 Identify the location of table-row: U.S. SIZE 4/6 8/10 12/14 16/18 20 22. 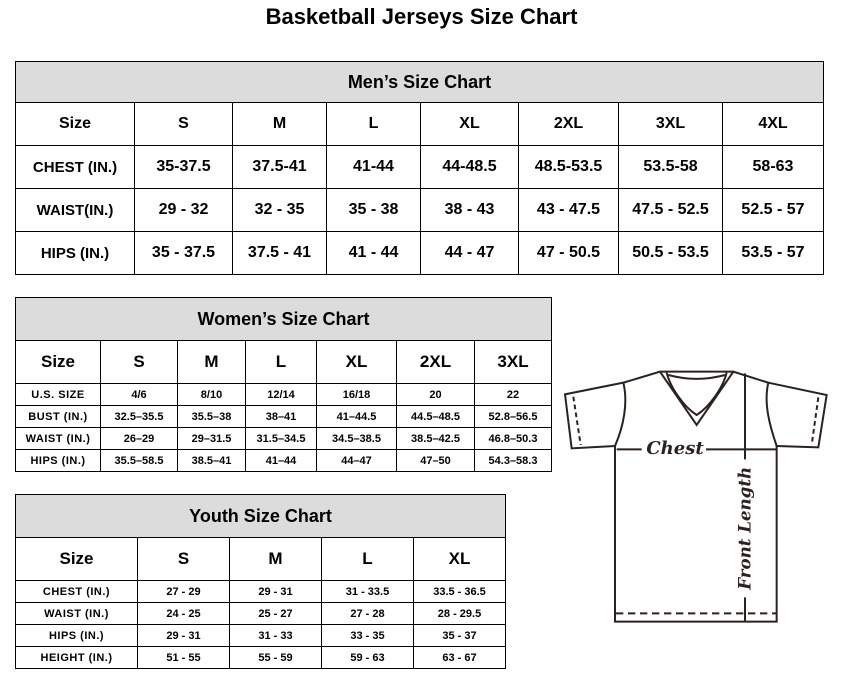
(284, 394).